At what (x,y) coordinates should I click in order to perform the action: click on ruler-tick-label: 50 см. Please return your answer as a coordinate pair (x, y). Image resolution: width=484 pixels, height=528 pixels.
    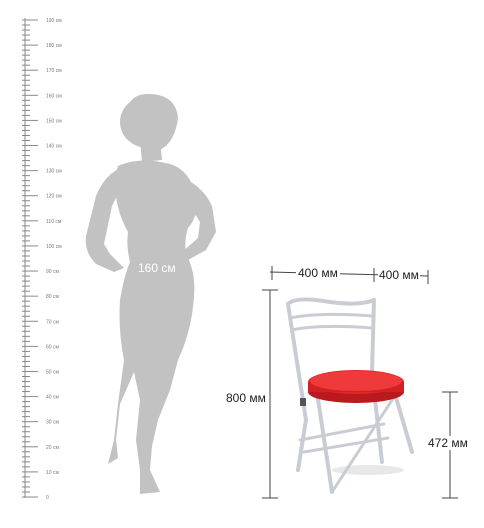
    Looking at the image, I should click on (52, 372).